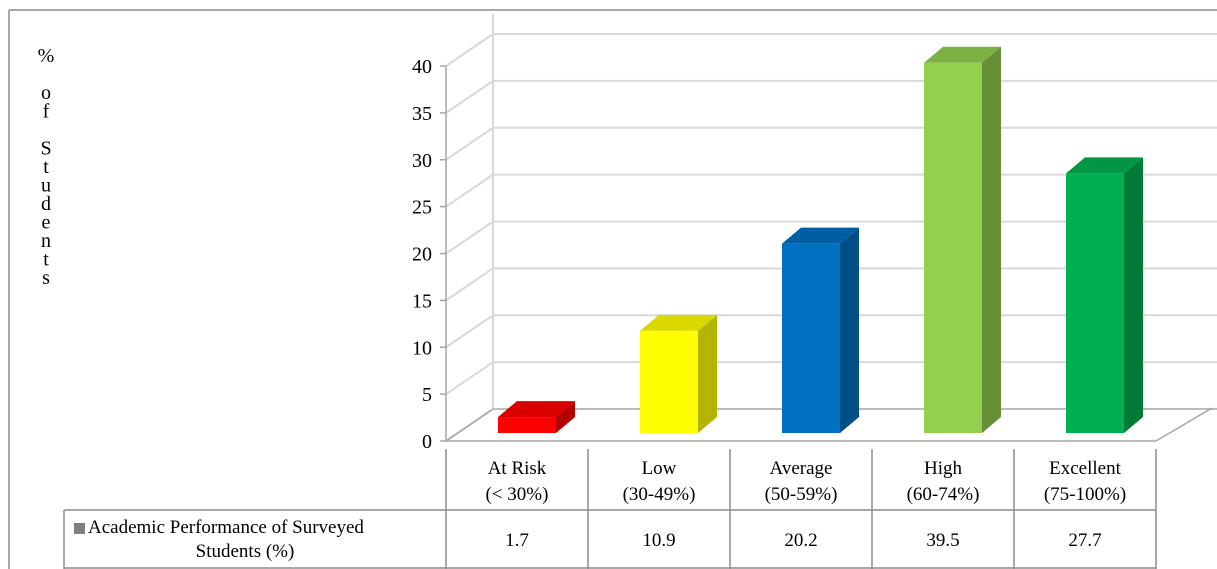 The width and height of the screenshot is (1217, 569). Describe the element at coordinates (422, 348) in the screenshot. I see `y-tick-label: 10` at that location.